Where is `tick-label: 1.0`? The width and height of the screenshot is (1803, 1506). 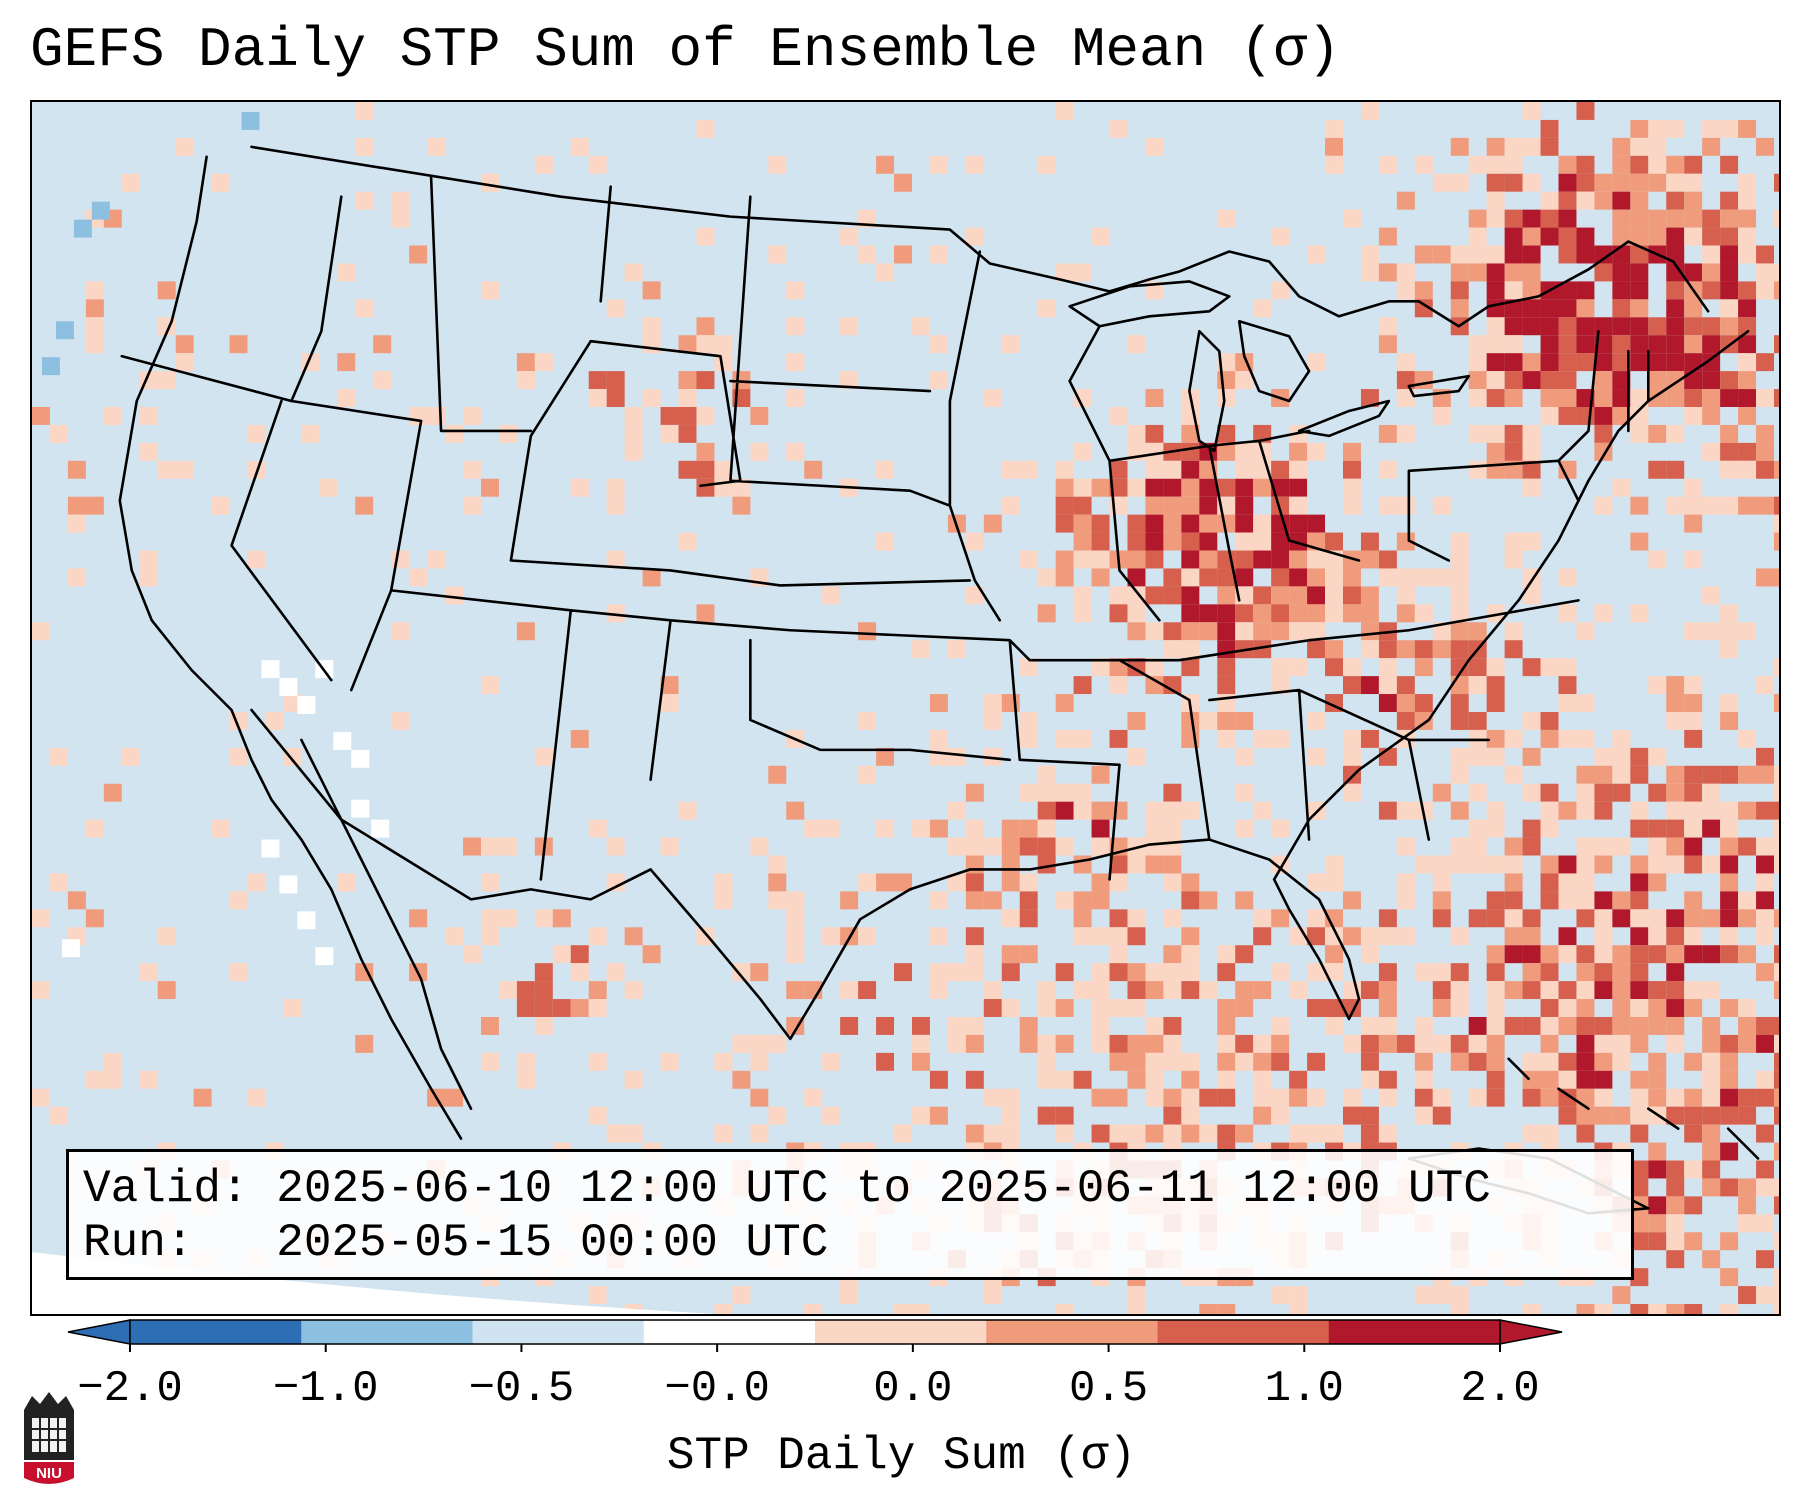
tick-label: 1.0 is located at coordinates (1304, 1389).